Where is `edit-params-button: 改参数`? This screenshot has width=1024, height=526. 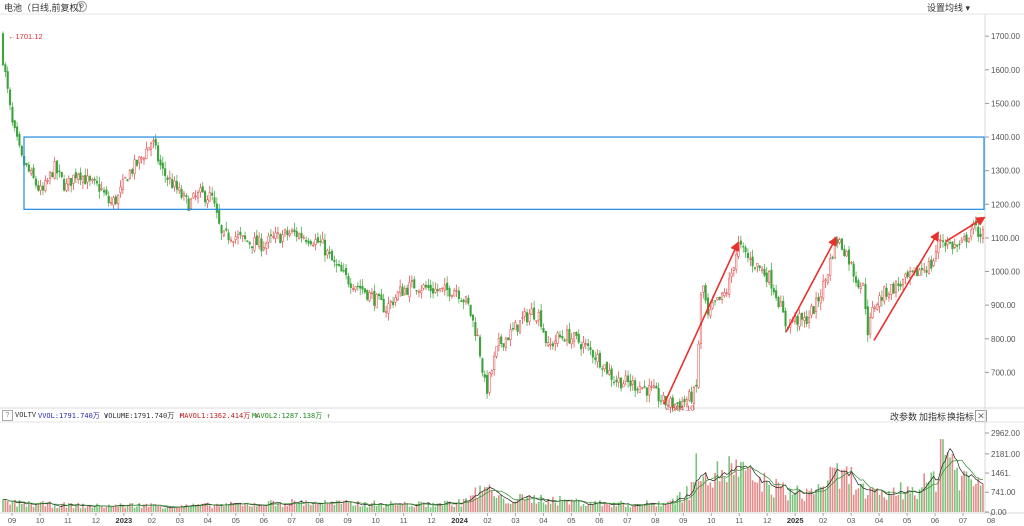 edit-params-button: 改参数 is located at coordinates (904, 417).